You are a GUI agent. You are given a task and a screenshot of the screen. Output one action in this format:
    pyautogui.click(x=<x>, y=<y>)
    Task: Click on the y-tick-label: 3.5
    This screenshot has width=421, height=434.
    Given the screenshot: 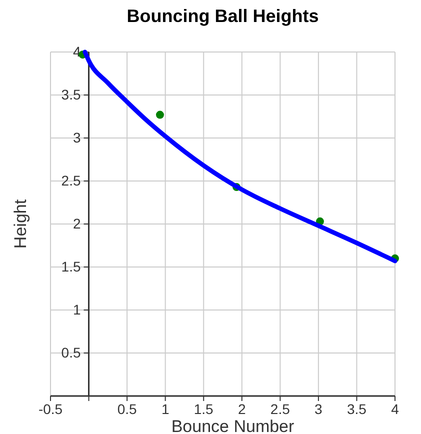 What is the action you would take?
    pyautogui.click(x=71, y=94)
    